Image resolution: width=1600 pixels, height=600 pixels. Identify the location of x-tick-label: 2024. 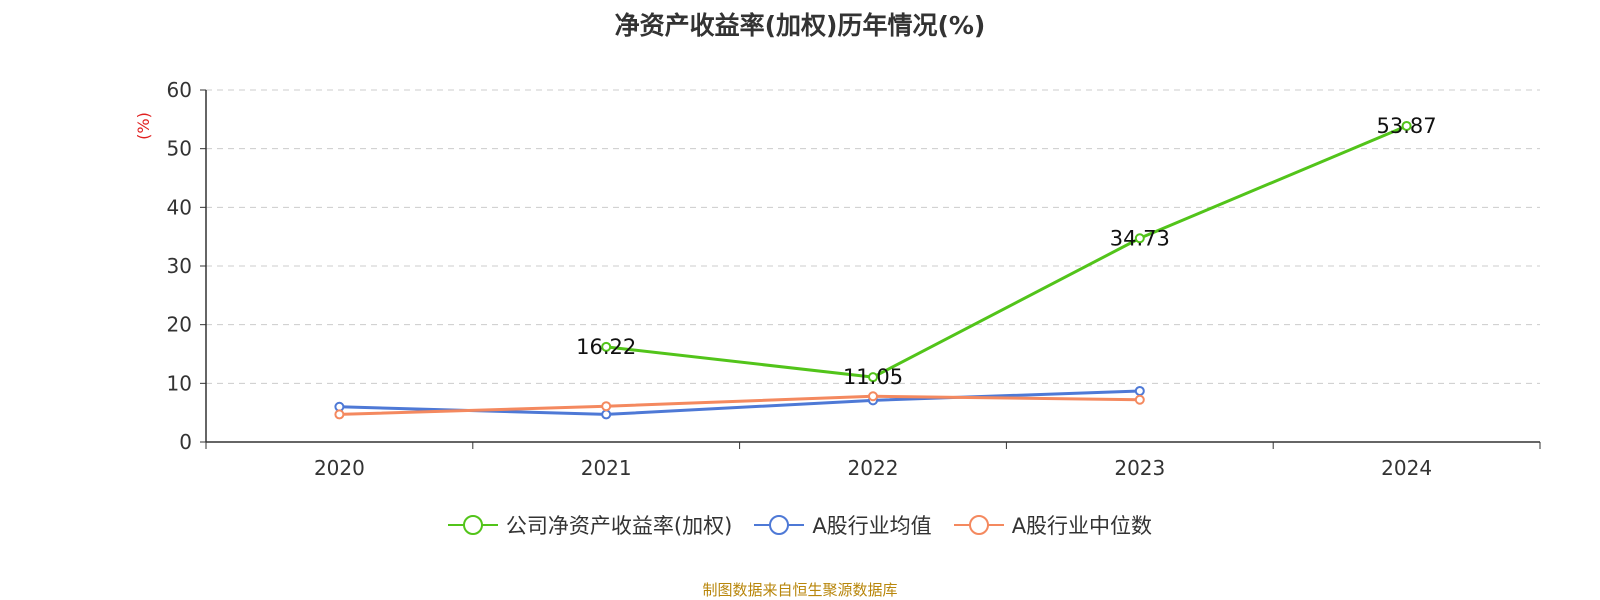
(1406, 468).